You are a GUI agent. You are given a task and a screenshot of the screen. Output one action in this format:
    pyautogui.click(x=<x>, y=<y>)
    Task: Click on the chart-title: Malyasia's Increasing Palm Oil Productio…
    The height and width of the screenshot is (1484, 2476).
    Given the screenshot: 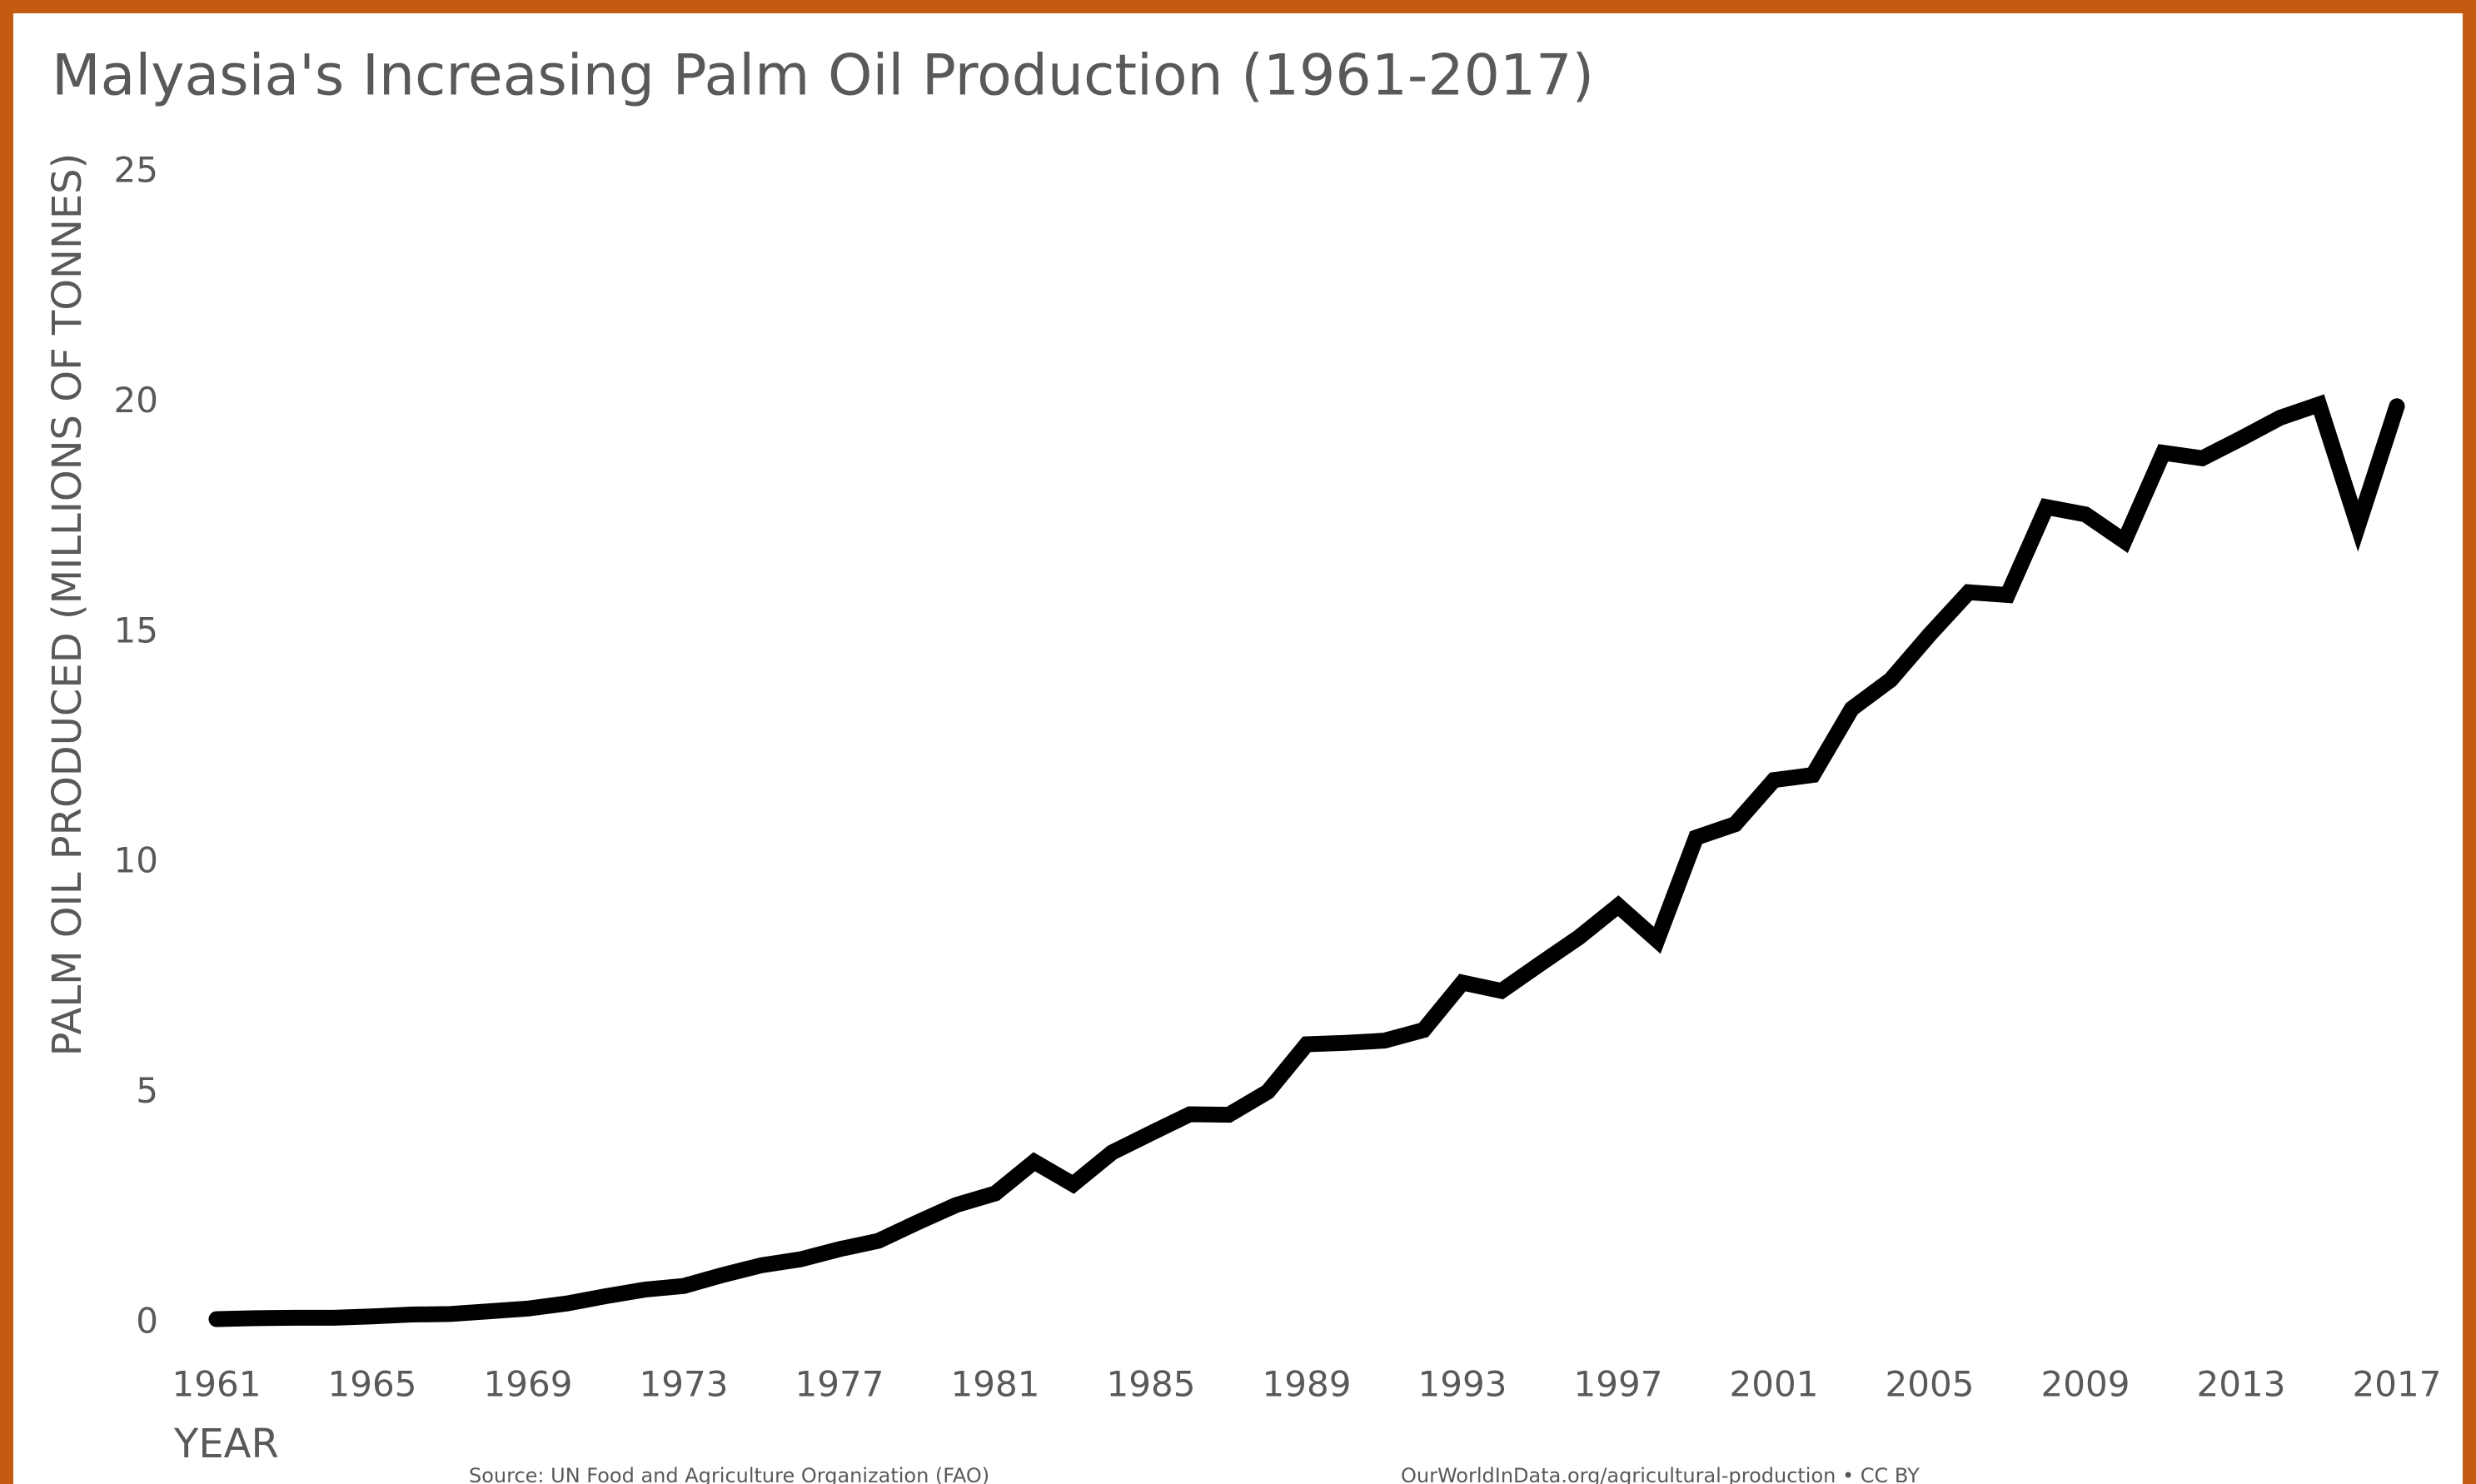 What is the action you would take?
    pyautogui.click(x=823, y=76)
    